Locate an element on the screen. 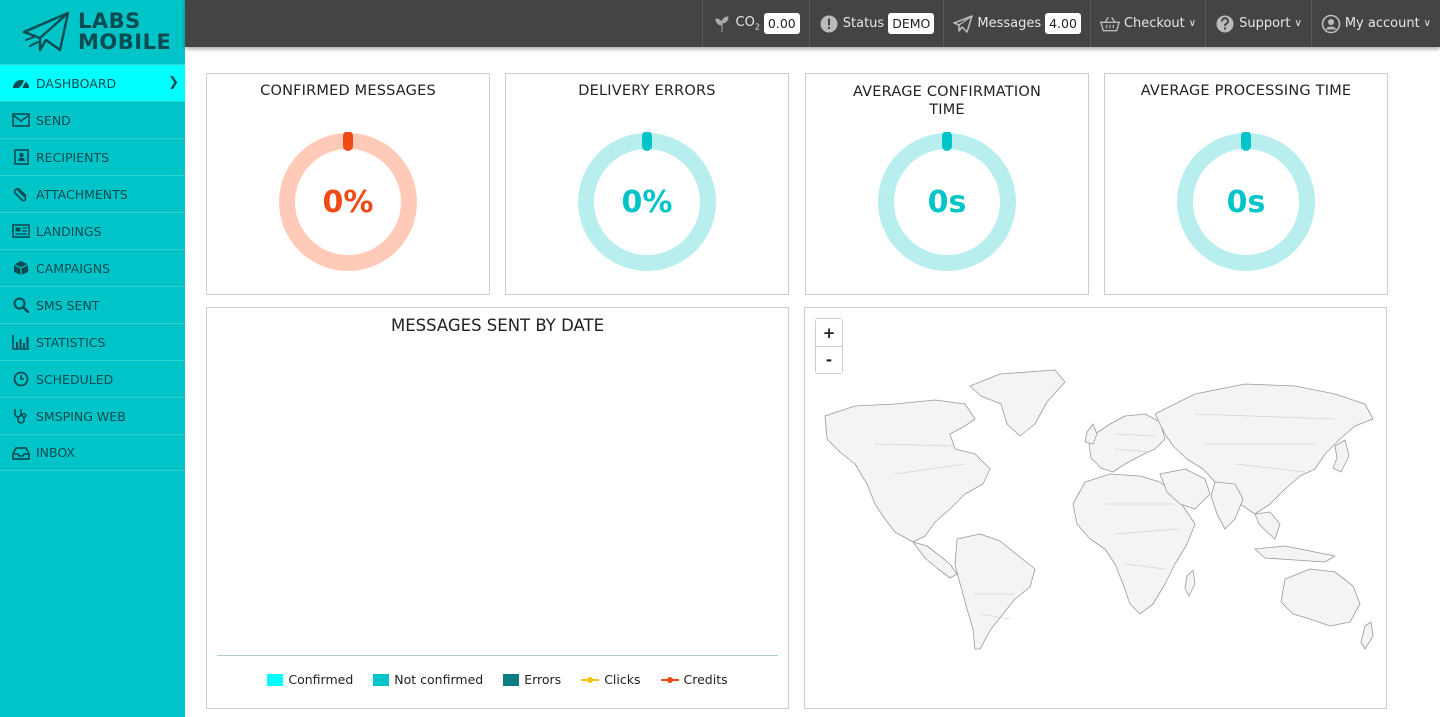 The height and width of the screenshot is (717, 1440). gauge-value: 0s is located at coordinates (1246, 202).